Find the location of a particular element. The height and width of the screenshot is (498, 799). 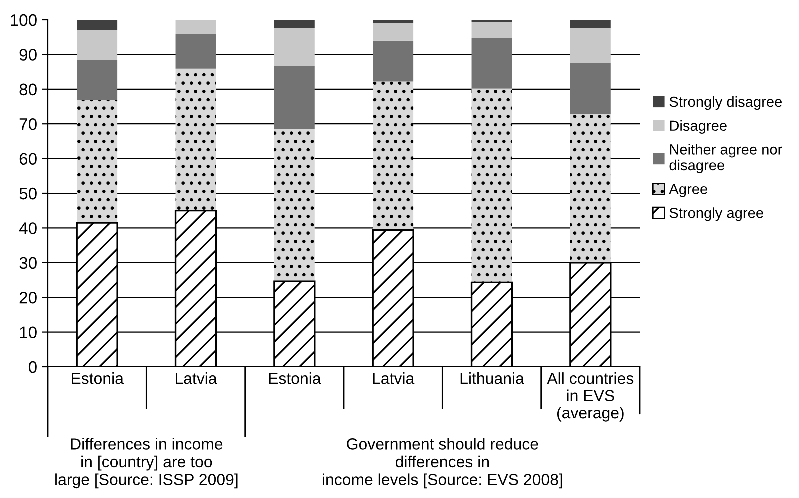

y-tick-label: 50 is located at coordinates (28, 194).